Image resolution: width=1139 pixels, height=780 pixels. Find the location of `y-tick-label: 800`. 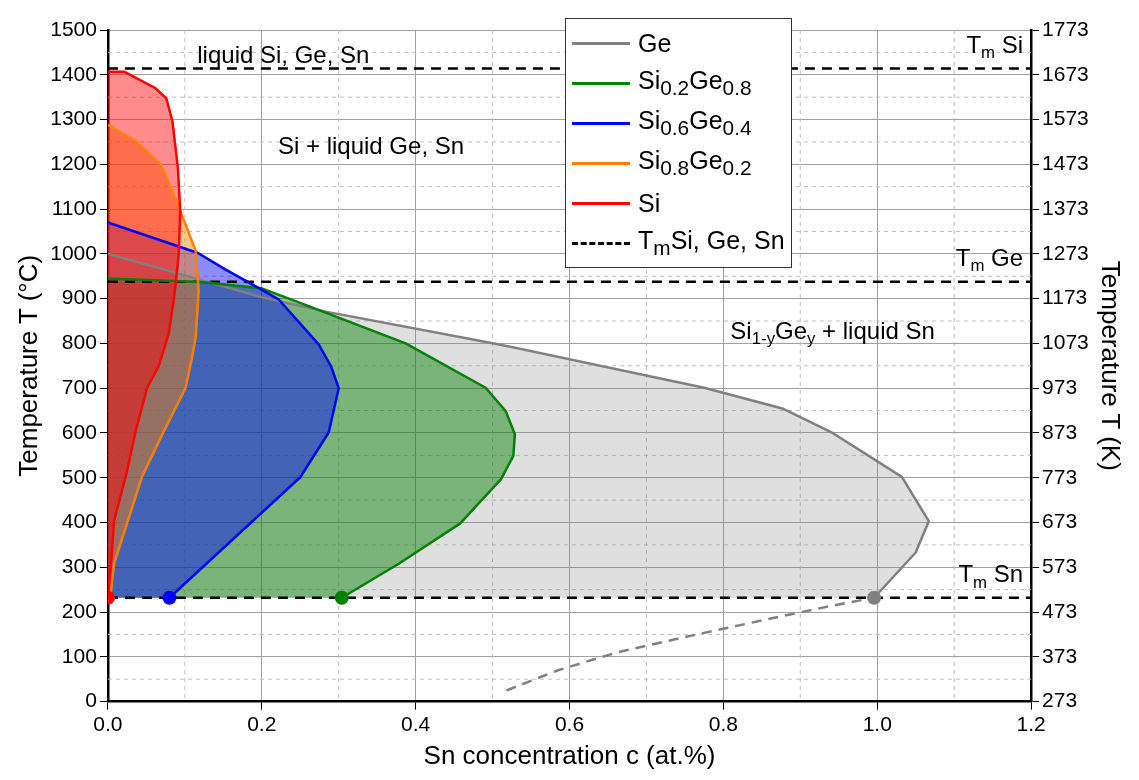

y-tick-label: 800 is located at coordinates (79, 342).